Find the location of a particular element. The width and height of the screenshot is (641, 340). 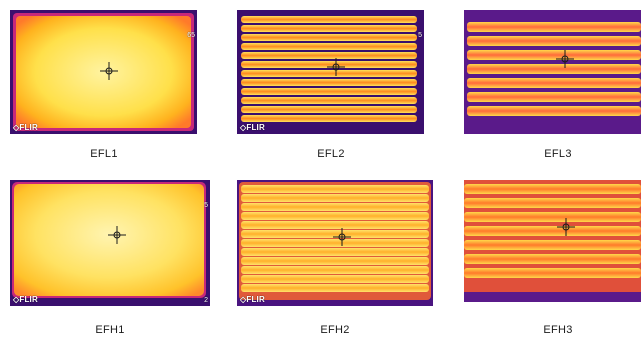

thermal-image-efh3 is located at coordinates (552, 241).